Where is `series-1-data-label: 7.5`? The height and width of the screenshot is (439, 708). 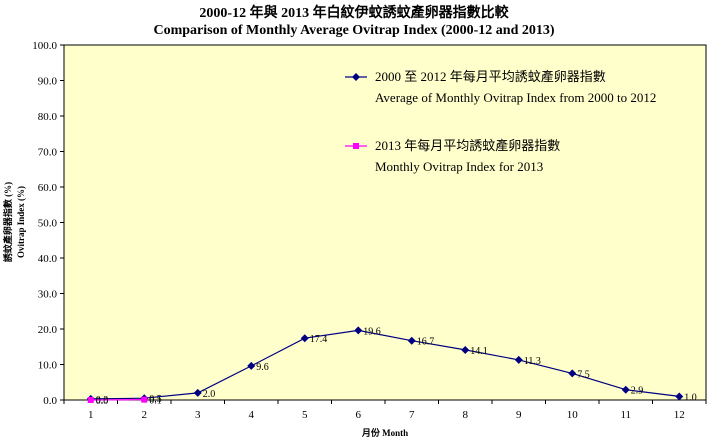 series-1-data-label: 7.5 is located at coordinates (583, 374).